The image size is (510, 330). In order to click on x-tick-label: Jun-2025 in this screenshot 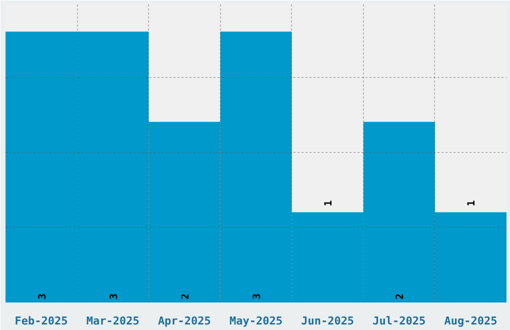, I will do `click(327, 321)`.